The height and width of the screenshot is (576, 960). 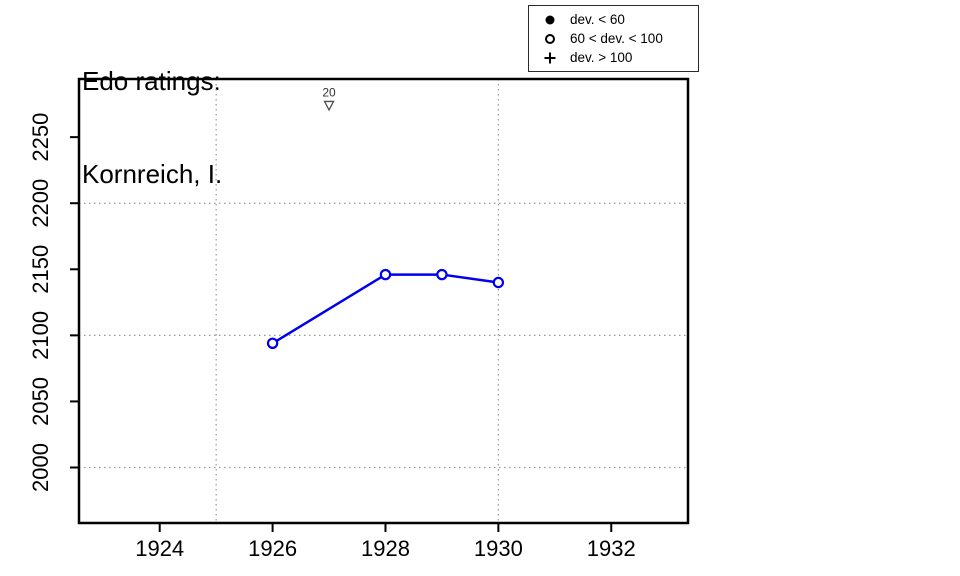 What do you see at coordinates (597, 19) in the screenshot?
I see `legend-item-label: dev. < 60` at bounding box center [597, 19].